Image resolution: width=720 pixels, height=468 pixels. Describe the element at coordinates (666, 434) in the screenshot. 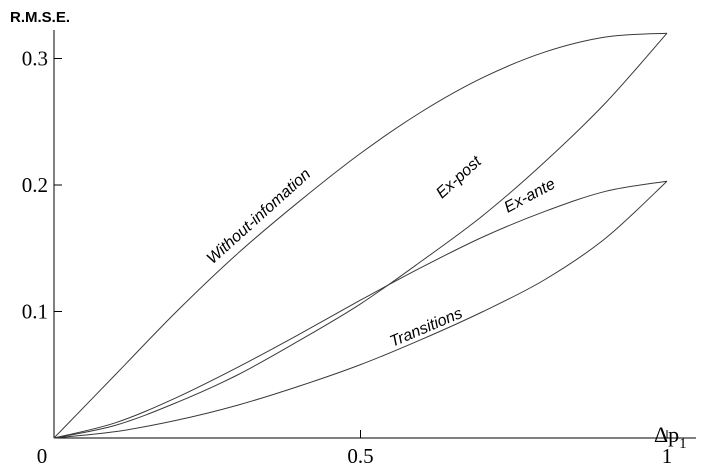

I see `x-axis-label-main: Δp` at that location.